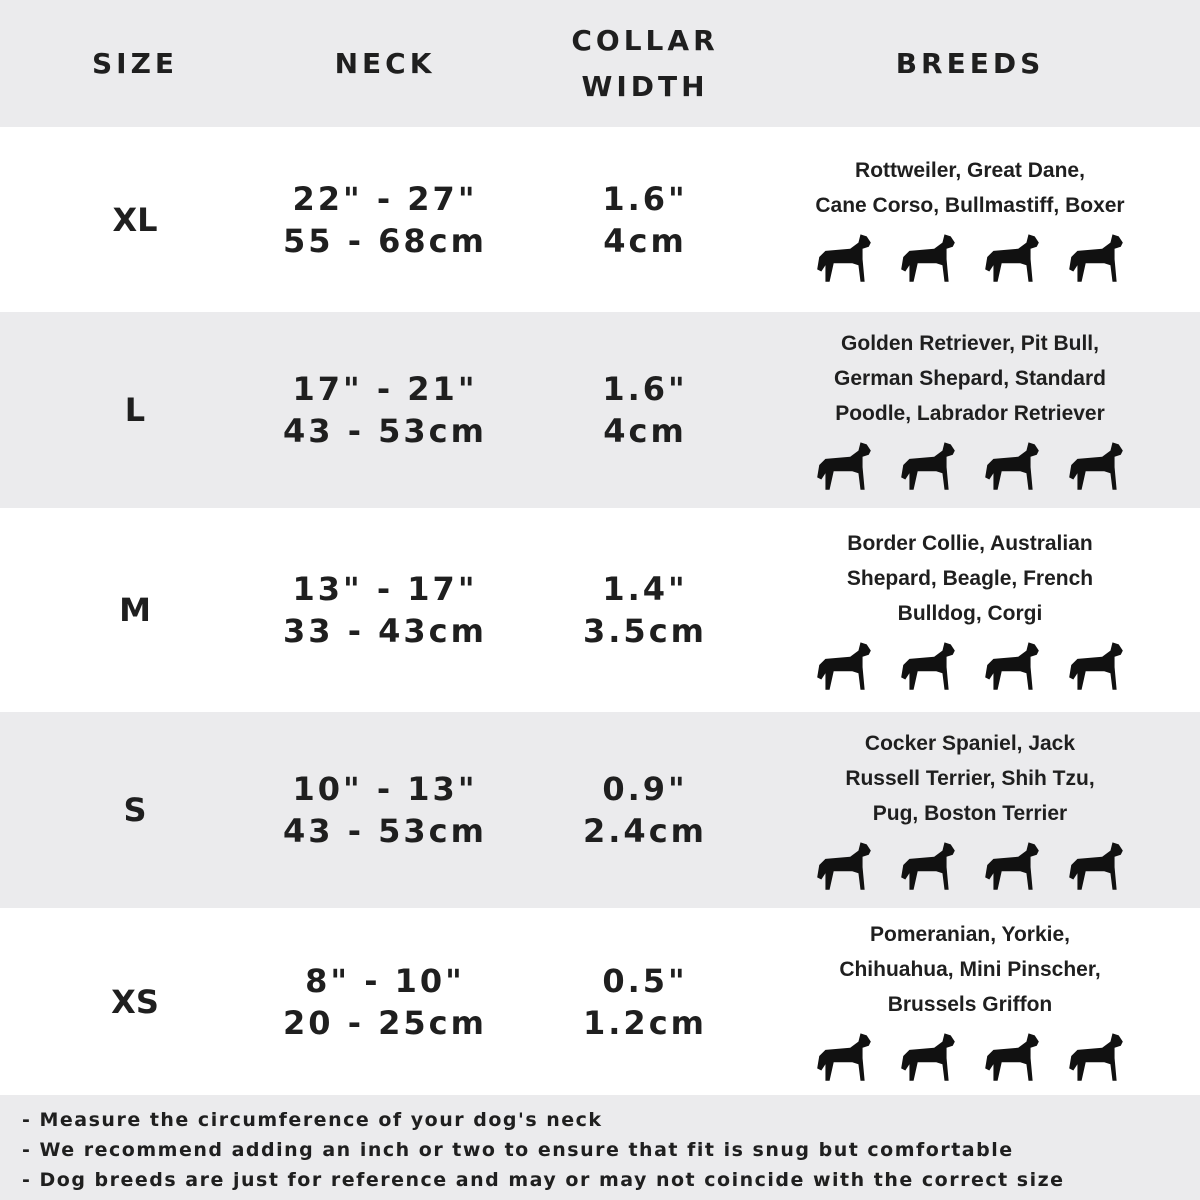  What do you see at coordinates (1096, 1057) in the screenshot?
I see `mini-pinscher-icon` at bounding box center [1096, 1057].